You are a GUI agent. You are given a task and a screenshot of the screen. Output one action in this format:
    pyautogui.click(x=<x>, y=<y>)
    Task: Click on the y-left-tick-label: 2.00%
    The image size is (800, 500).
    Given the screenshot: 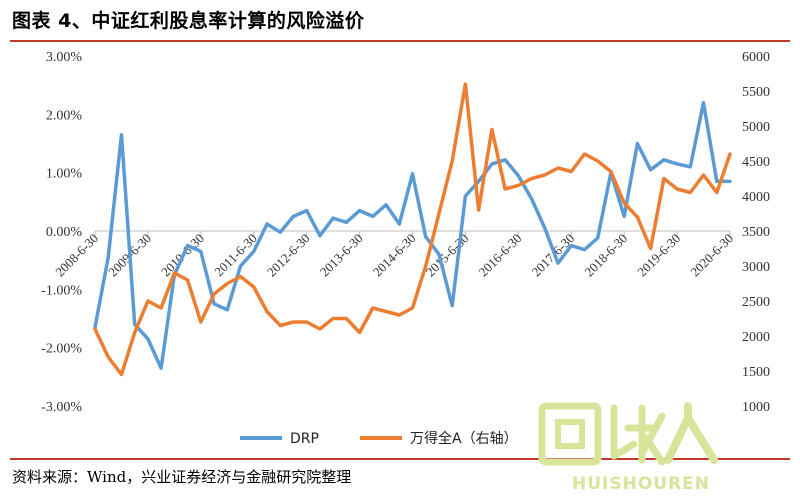 What is the action you would take?
    pyautogui.click(x=64, y=115)
    